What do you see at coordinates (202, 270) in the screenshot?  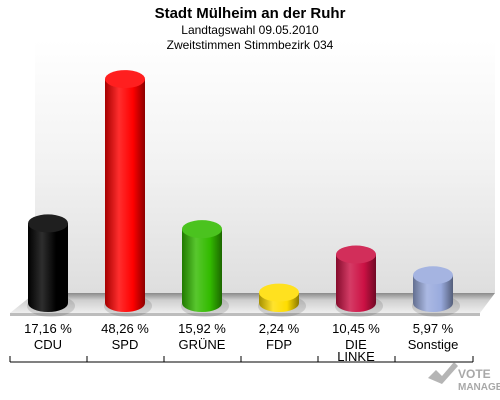 I see `bar-gr-ne` at bounding box center [202, 270].